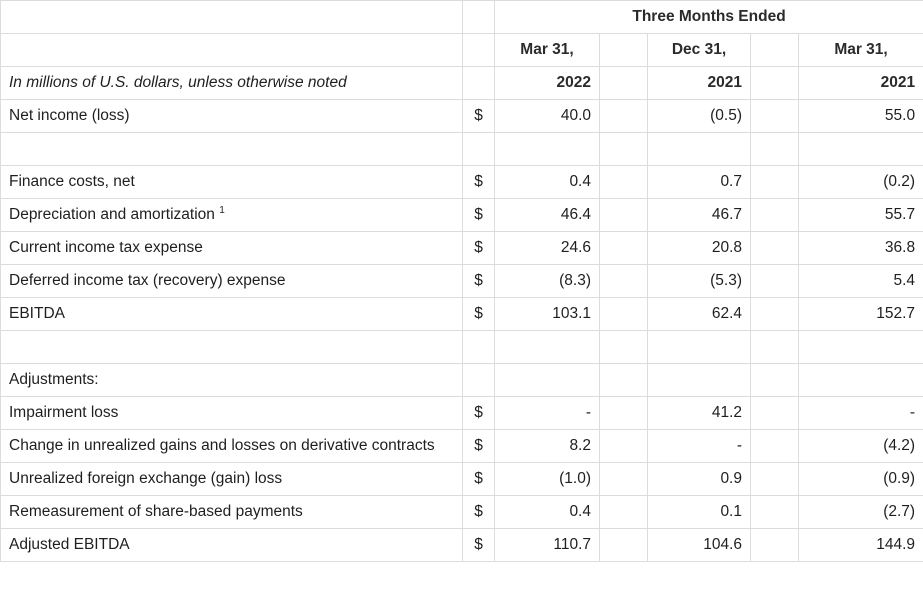  Describe the element at coordinates (231, 479) in the screenshot. I see `row-label: Unrealized foreign exchange (gain) loss` at that location.